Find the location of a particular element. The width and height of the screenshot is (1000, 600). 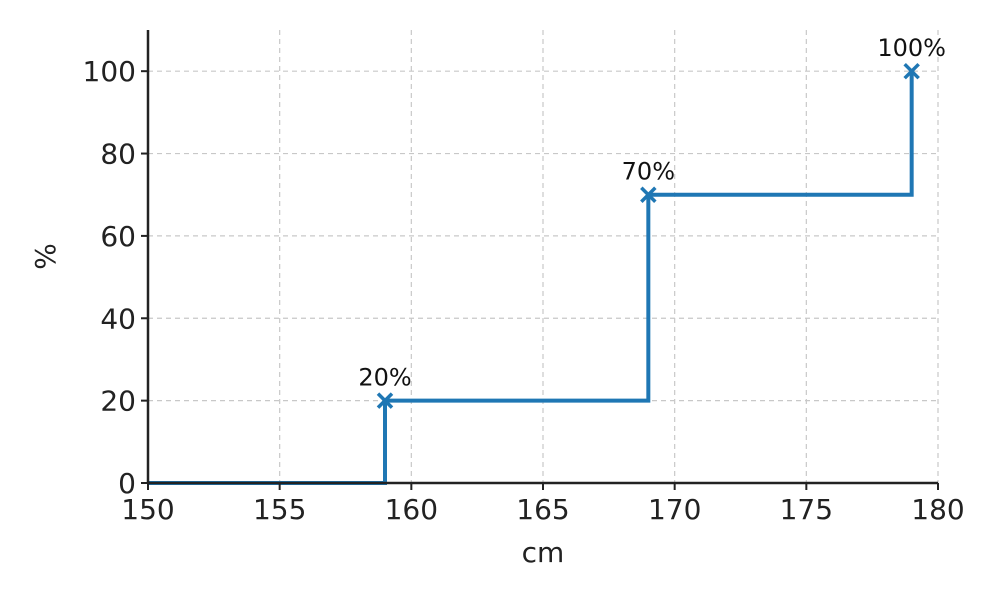

x-tick-label: 160 is located at coordinates (411, 509).